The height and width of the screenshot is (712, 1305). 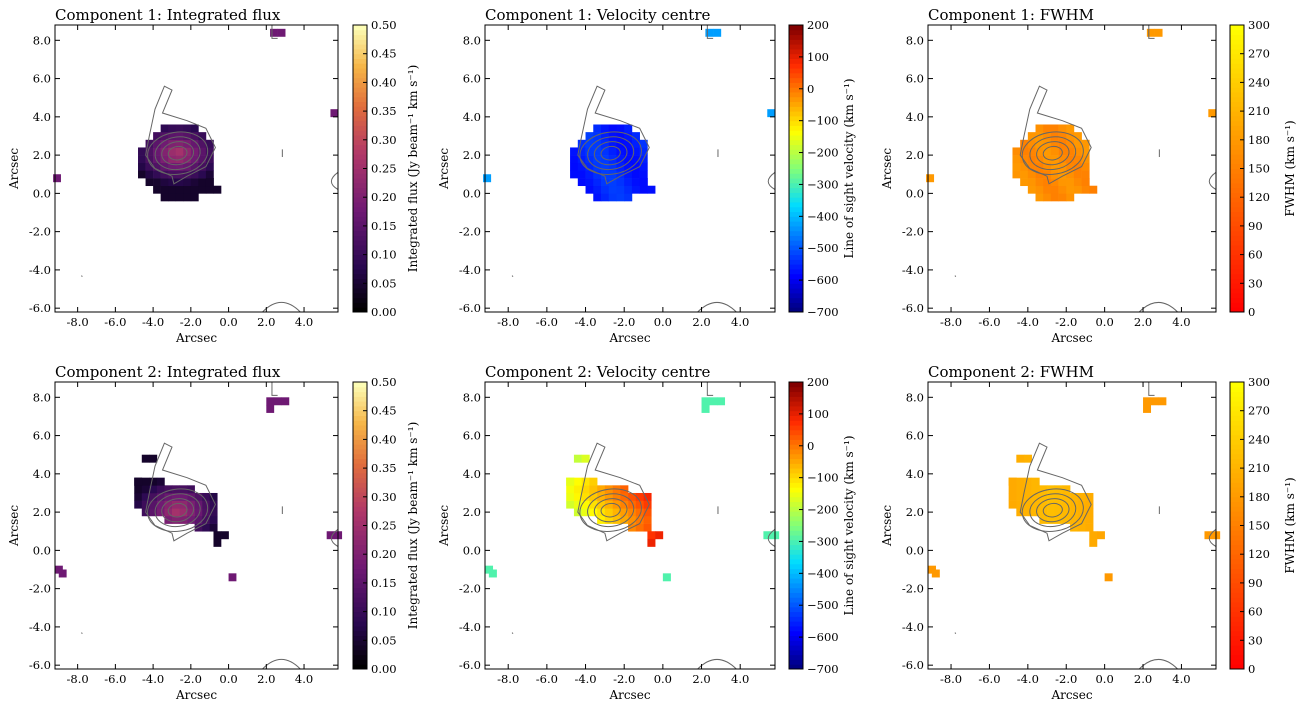 I want to click on y-tick-label: -4.0, so click(x=40, y=270).